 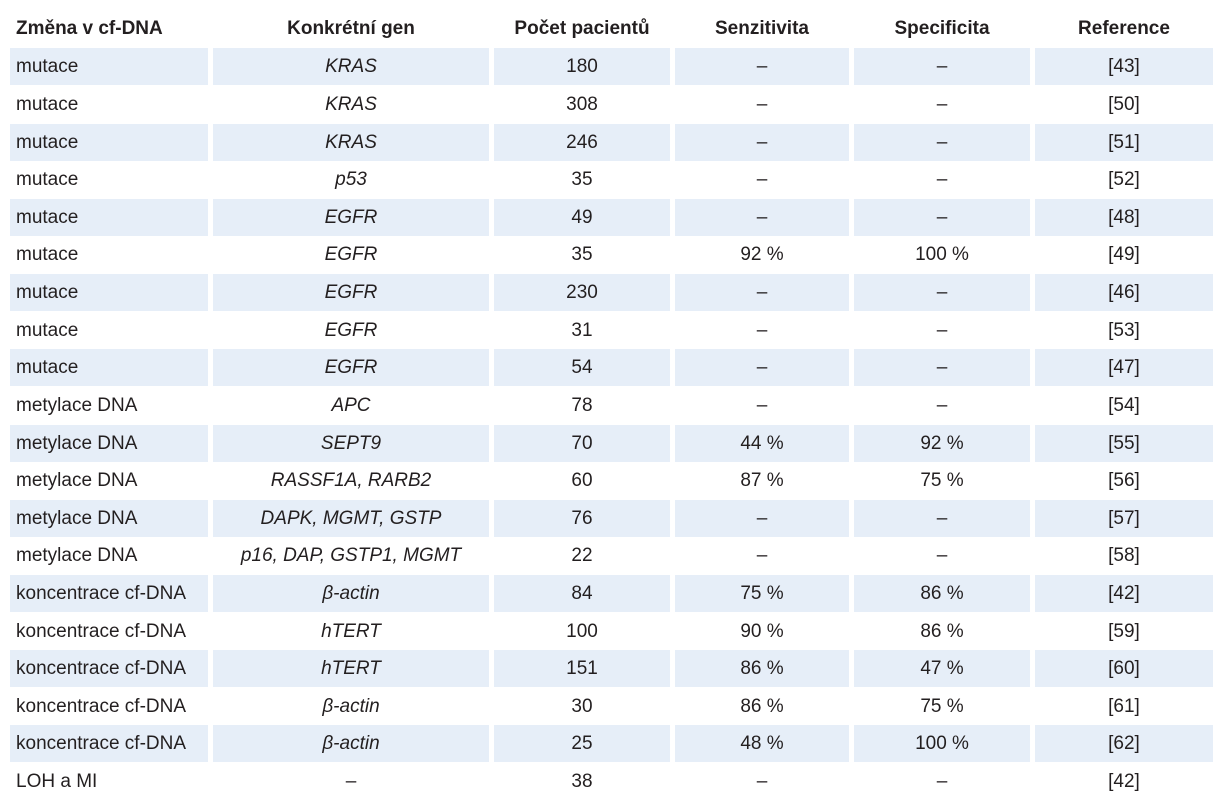 I want to click on header-change: Změna v cf-DNA, so click(x=89, y=28).